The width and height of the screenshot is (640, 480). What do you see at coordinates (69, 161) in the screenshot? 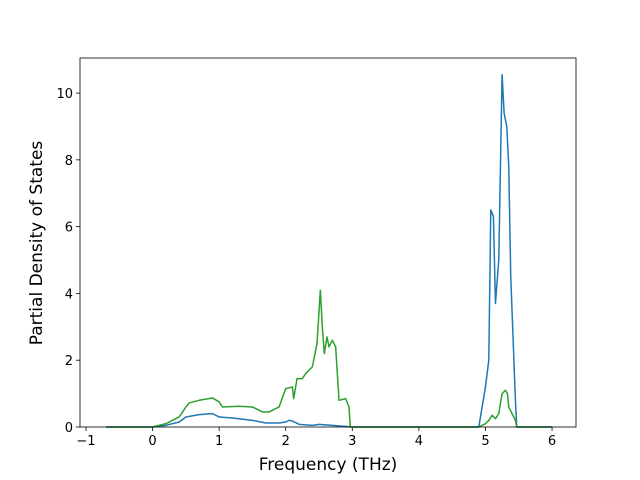
I see `y-tick-label: 8` at bounding box center [69, 161].